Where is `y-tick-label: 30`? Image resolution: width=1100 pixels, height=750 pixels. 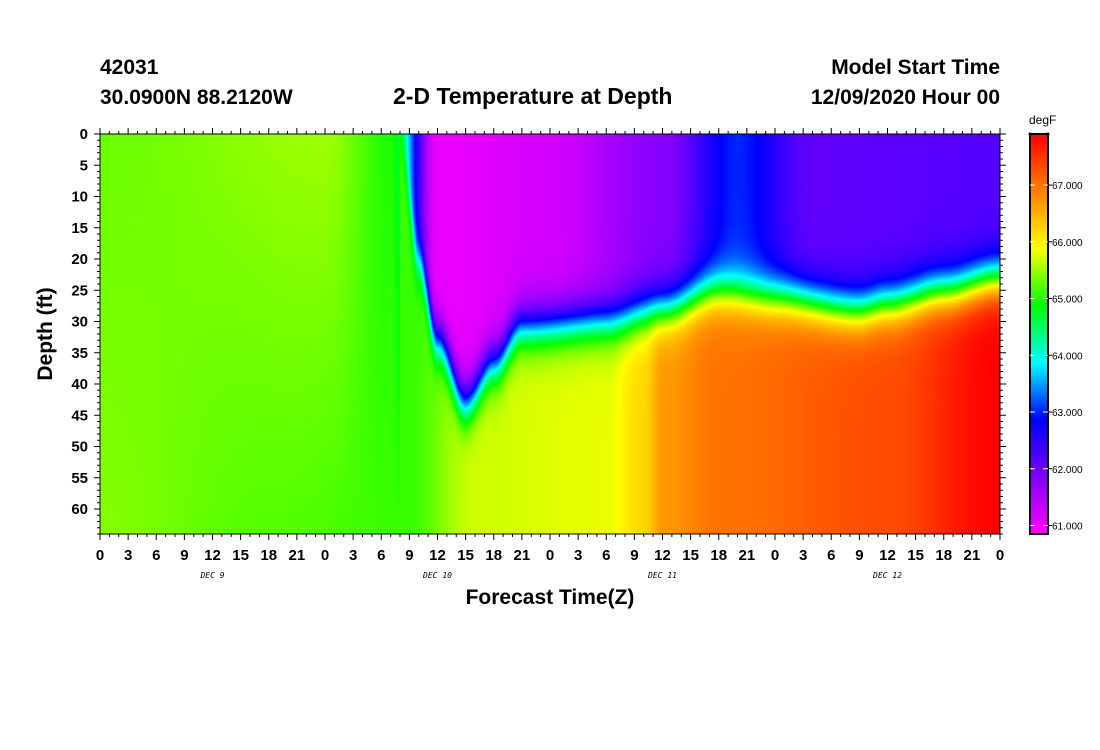
y-tick-label: 30 is located at coordinates (79, 322).